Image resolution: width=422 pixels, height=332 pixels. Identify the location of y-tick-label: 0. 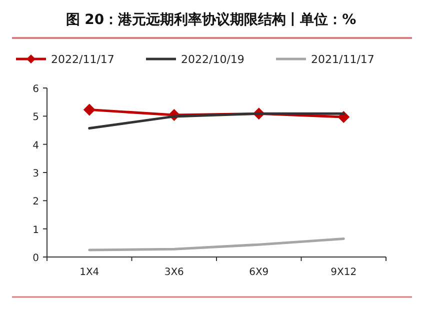
(35, 258).